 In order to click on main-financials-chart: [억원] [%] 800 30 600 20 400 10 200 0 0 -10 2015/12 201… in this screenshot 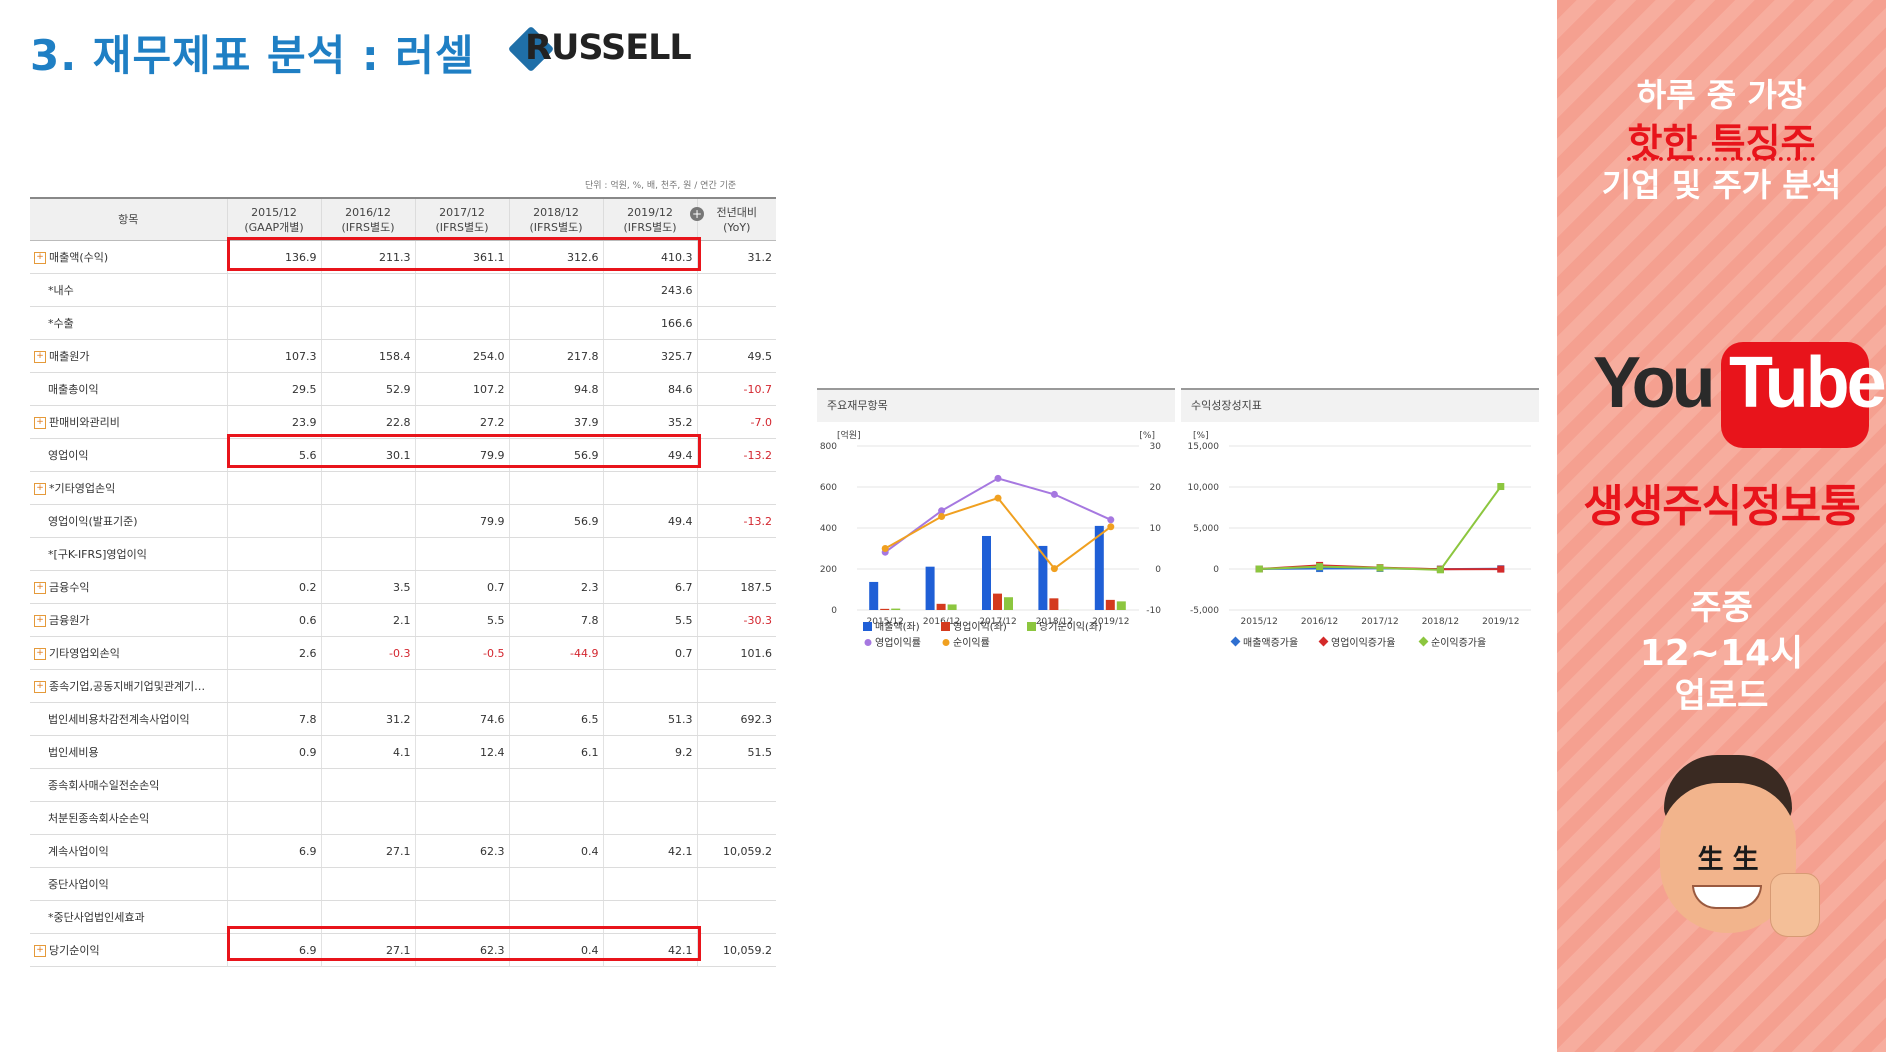, I will do `click(991, 539)`.